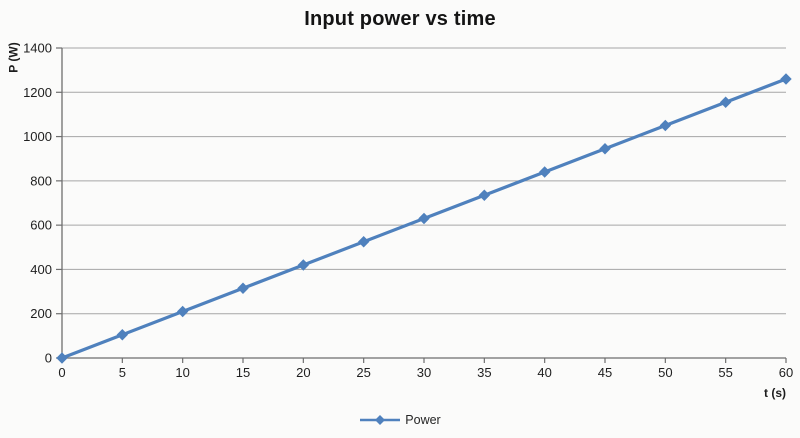 This screenshot has width=800, height=438. What do you see at coordinates (41, 225) in the screenshot?
I see `y-tick-label: 600` at bounding box center [41, 225].